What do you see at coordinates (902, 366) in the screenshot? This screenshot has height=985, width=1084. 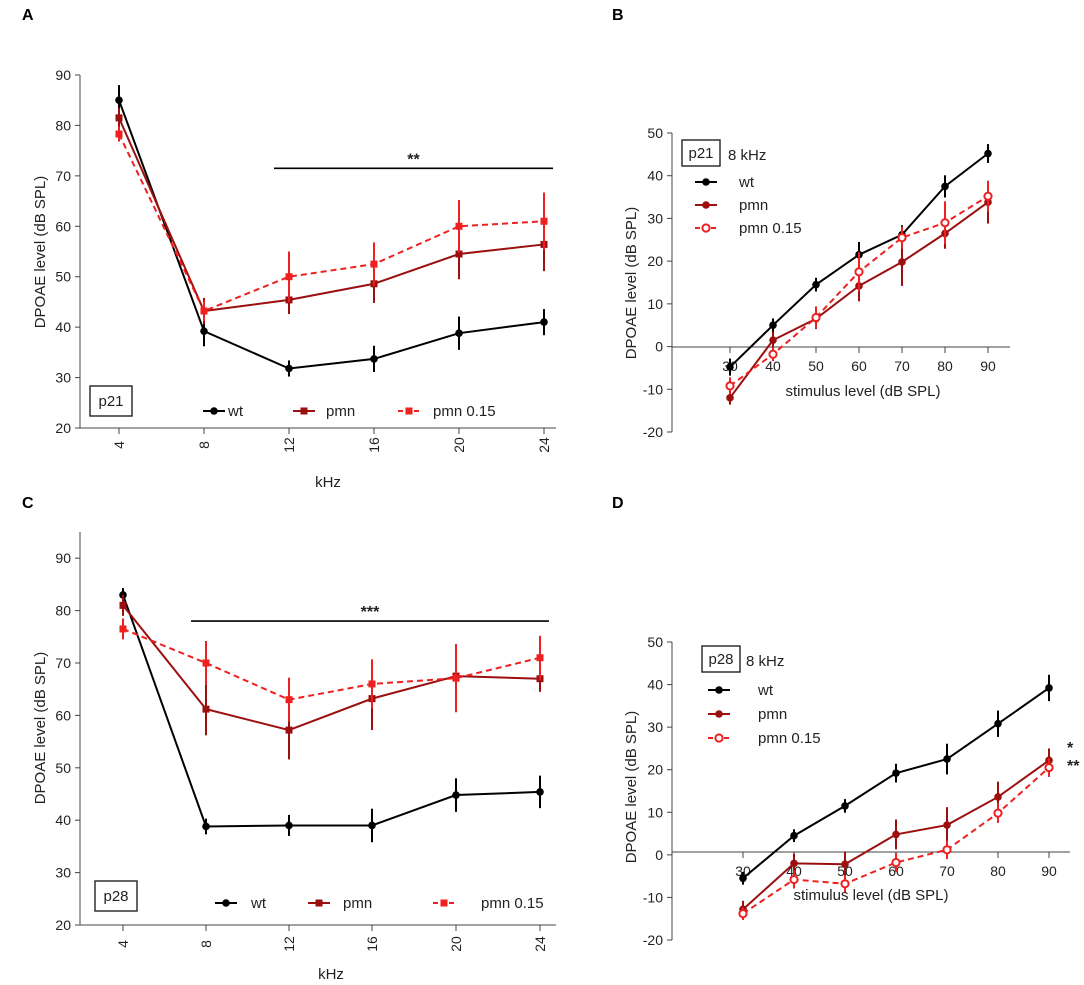 I see `x-tick-label: 70` at bounding box center [902, 366].